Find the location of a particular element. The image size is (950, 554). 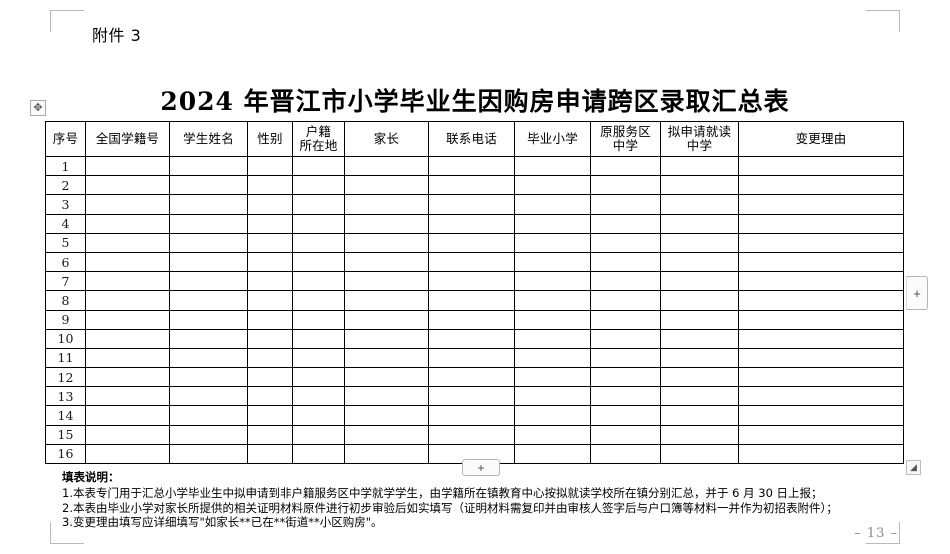

table-resize-handle: ◢ is located at coordinates (913, 467).